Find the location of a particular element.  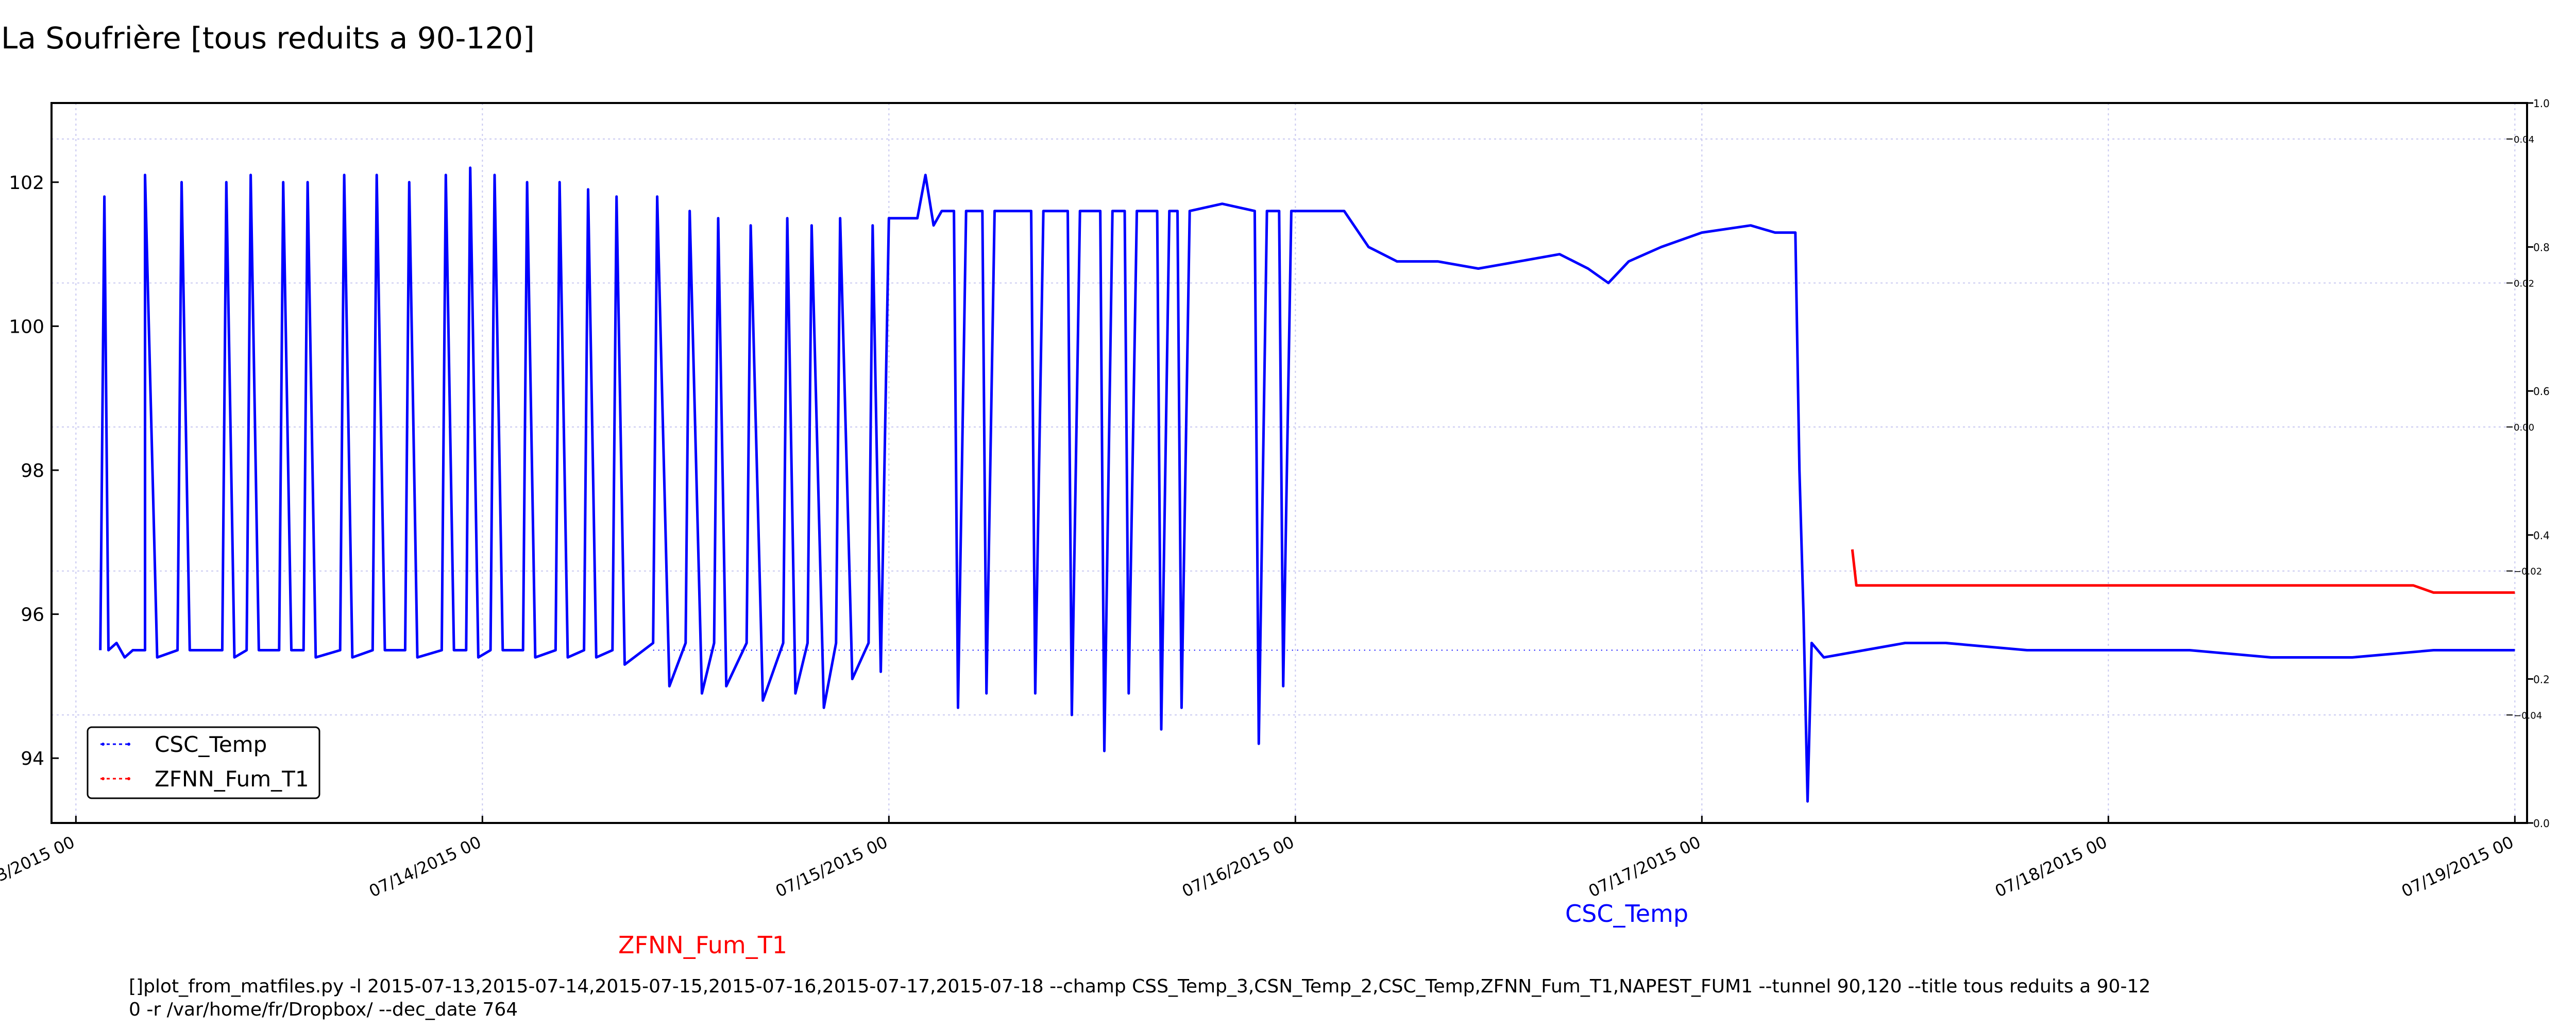

y-right-tick-label: 0.0 is located at coordinates (2541, 823).